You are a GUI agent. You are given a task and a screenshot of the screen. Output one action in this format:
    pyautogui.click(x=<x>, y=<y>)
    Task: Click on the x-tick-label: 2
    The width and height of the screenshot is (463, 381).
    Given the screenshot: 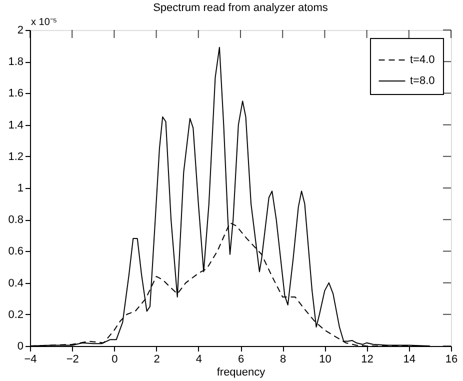 What is the action you would take?
    pyautogui.click(x=157, y=360)
    